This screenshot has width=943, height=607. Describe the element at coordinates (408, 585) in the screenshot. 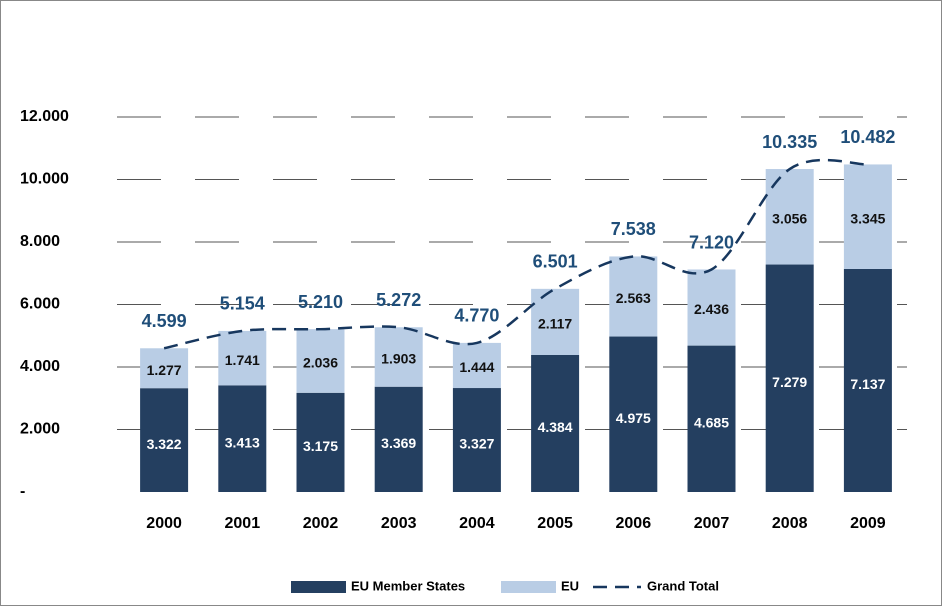

I see `legend-label: EU Member States` at that location.